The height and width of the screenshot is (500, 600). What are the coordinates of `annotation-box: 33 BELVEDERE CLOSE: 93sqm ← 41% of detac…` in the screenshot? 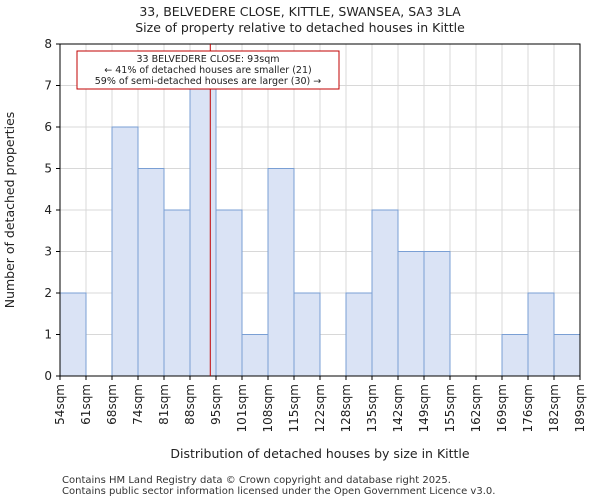 It's located at (208, 70).